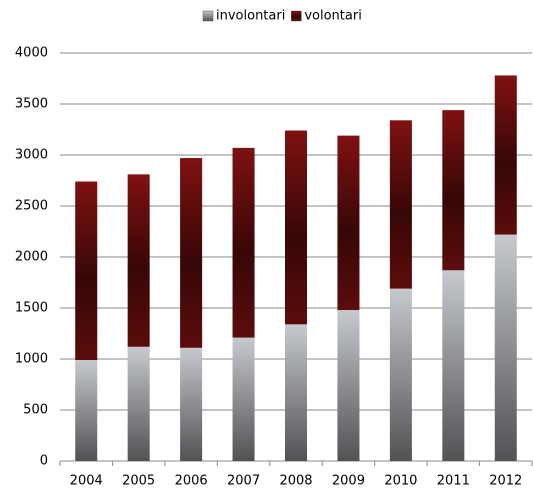 This screenshot has height=492, width=533. What do you see at coordinates (243, 481) in the screenshot?
I see `x-tick-label: 2007` at bounding box center [243, 481].